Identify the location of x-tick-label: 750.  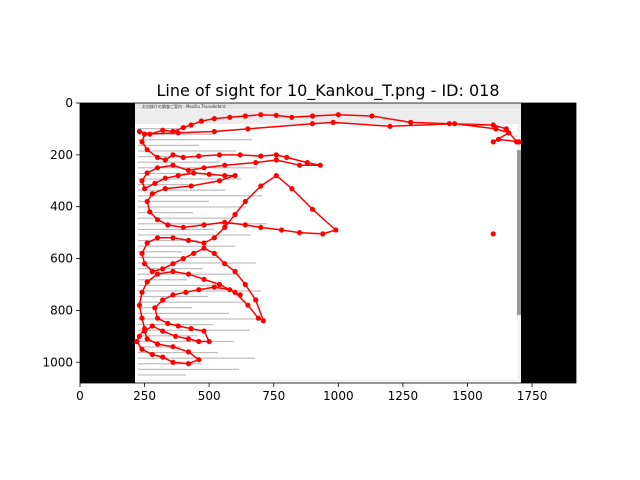
(273, 396).